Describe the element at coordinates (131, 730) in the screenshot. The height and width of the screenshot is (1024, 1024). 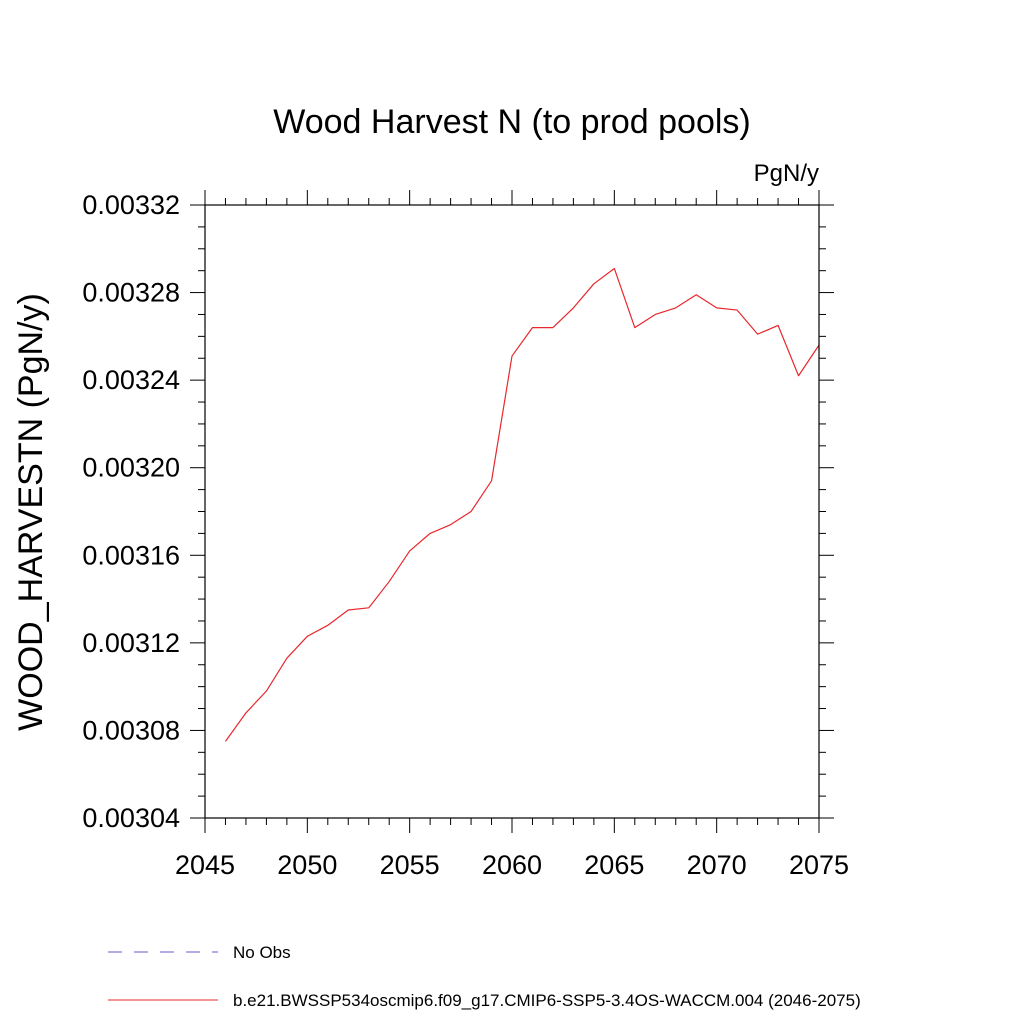
I see `y-tick-label: 0.00308` at that location.